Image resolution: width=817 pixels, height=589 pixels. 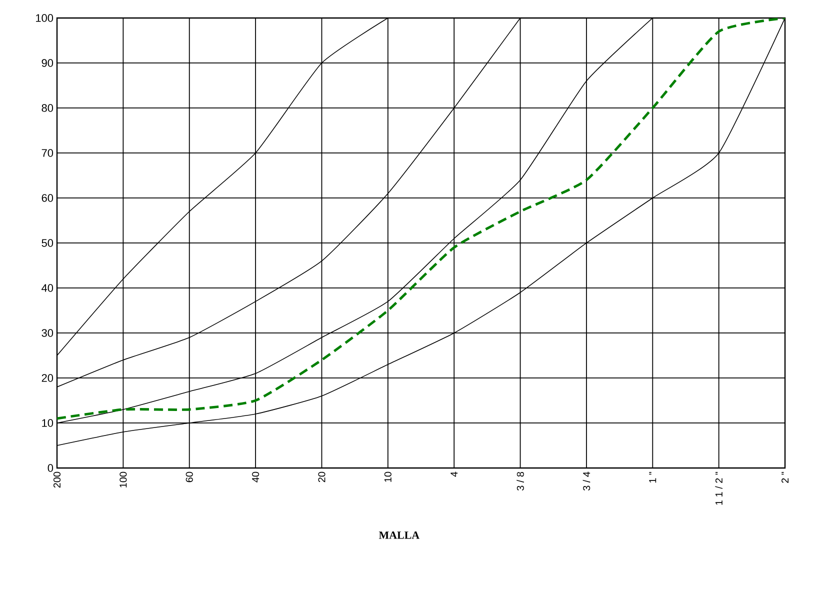 What do you see at coordinates (189, 477) in the screenshot?
I see `x-tick-label: 60` at bounding box center [189, 477].